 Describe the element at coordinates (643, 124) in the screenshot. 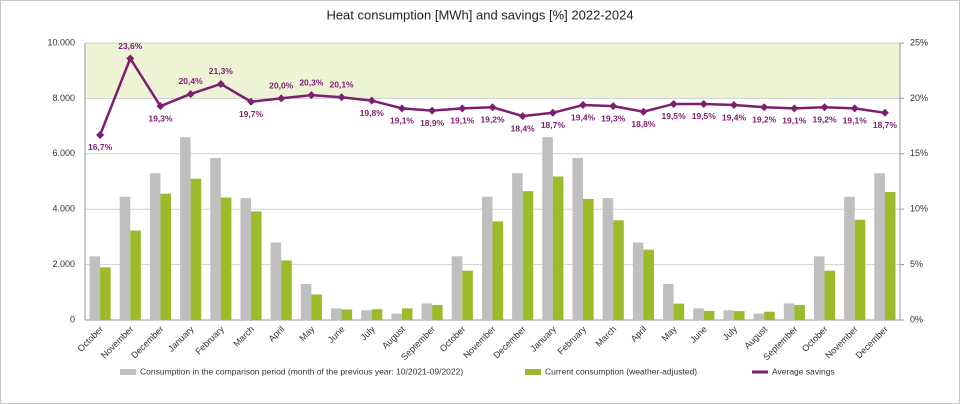

I see `value-label: 18,8%` at that location.